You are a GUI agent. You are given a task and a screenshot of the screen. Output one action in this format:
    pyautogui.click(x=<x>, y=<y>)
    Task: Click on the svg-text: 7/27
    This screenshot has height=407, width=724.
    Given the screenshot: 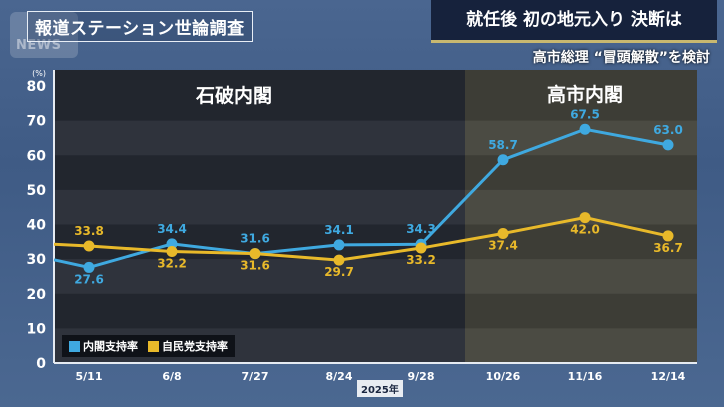 What is the action you would take?
    pyautogui.click(x=255, y=376)
    